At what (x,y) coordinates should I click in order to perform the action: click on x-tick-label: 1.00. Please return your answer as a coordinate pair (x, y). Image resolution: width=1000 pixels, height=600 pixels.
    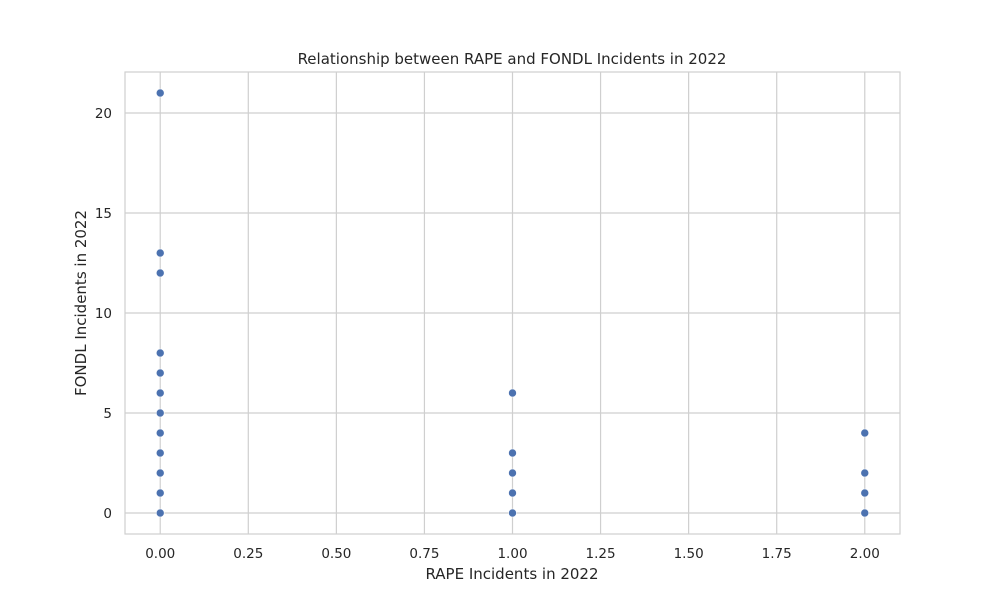
    Looking at the image, I should click on (512, 554).